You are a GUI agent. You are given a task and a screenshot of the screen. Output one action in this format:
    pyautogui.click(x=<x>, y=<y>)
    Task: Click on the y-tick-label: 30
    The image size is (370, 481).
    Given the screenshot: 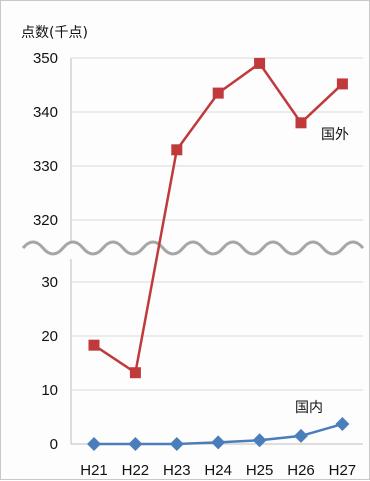 What is the action you would take?
    pyautogui.click(x=49, y=282)
    